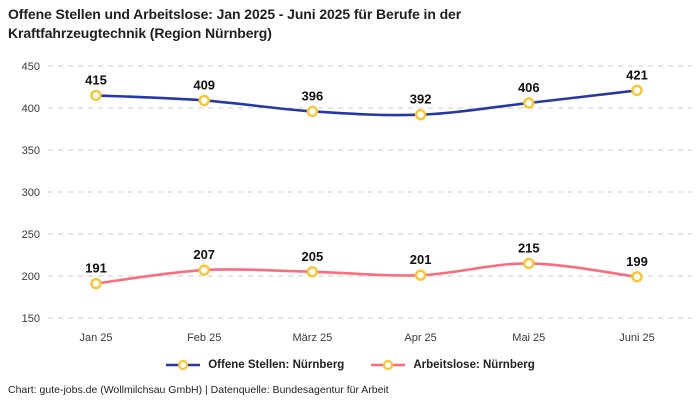  What do you see at coordinates (529, 87) in the screenshot?
I see `data-label: 406` at bounding box center [529, 87].